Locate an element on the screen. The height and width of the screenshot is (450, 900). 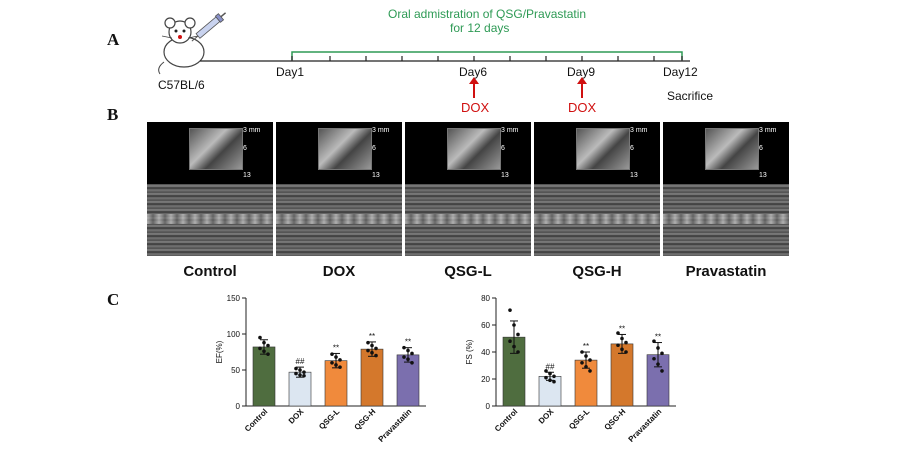
panel-b-letter: B is located at coordinates (113, 114).